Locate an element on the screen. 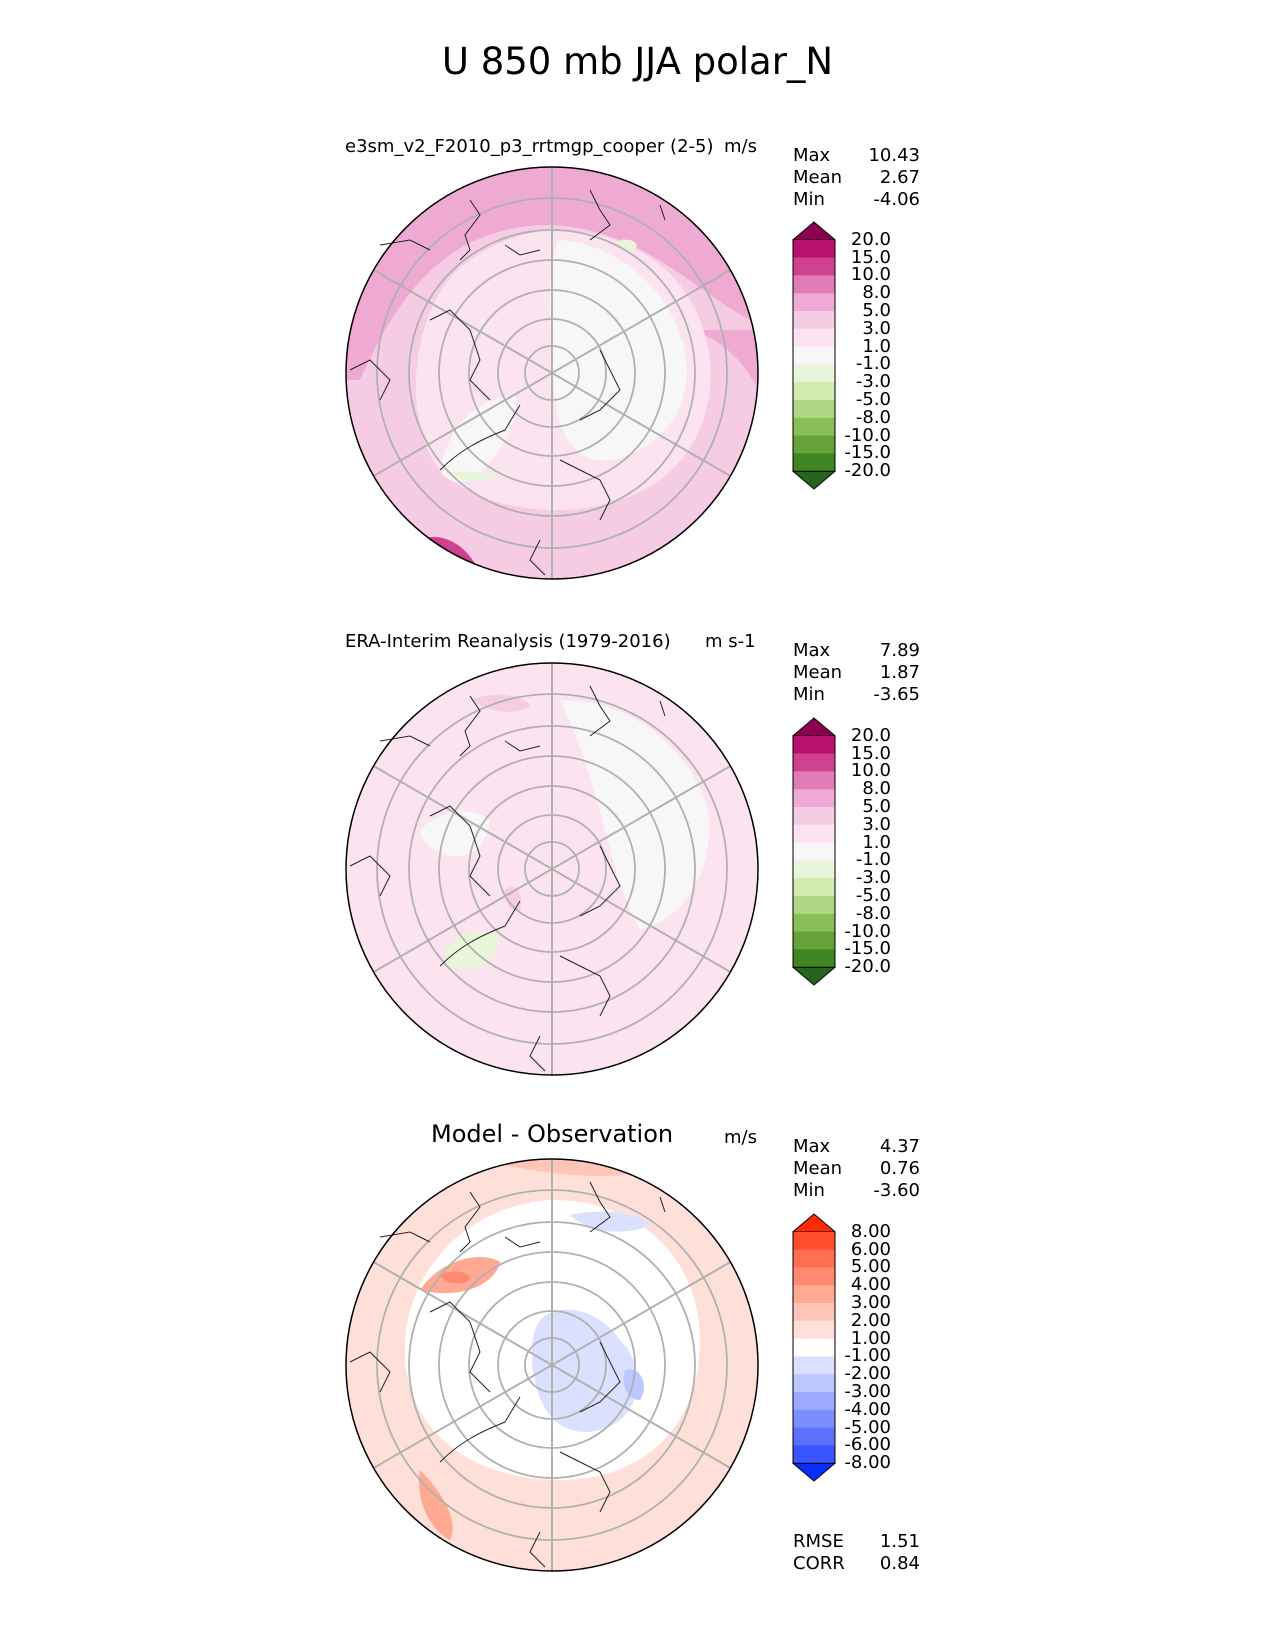 The image size is (1275, 1650). panel-1-graticule is located at coordinates (552, 373).